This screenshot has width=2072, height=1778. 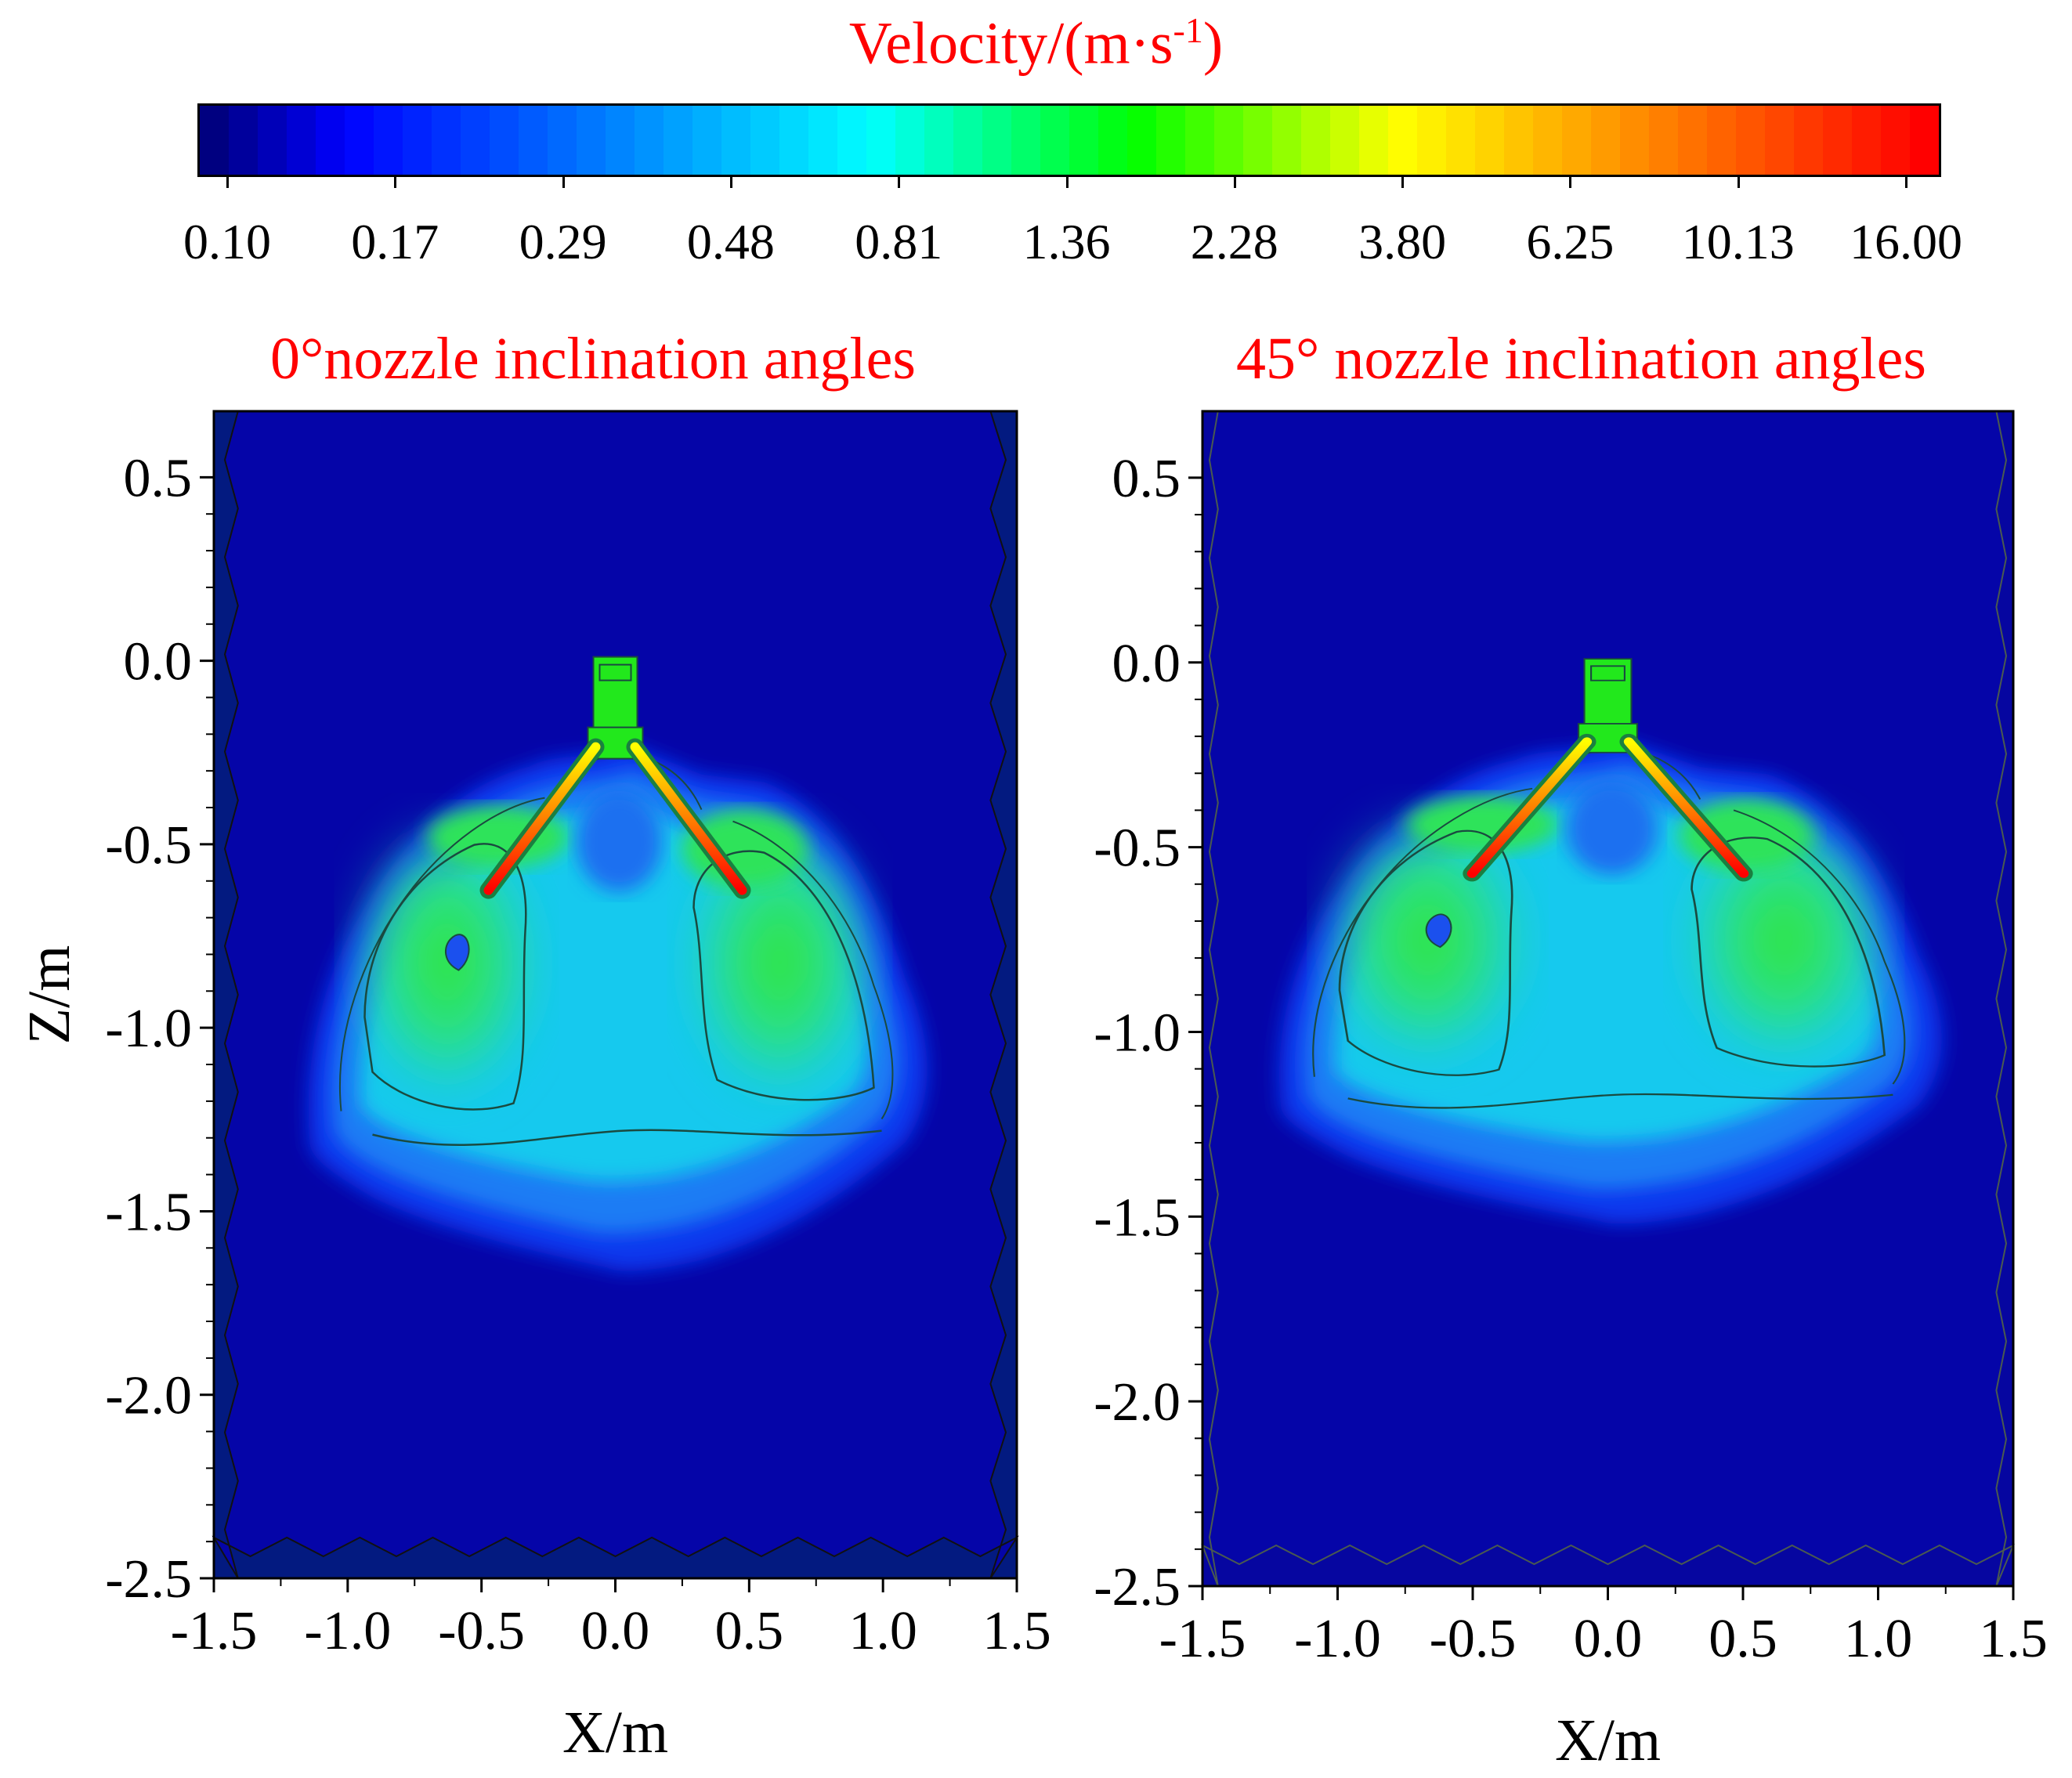 What do you see at coordinates (227, 241) in the screenshot?
I see `colorbar-tick-label: 0.10` at bounding box center [227, 241].